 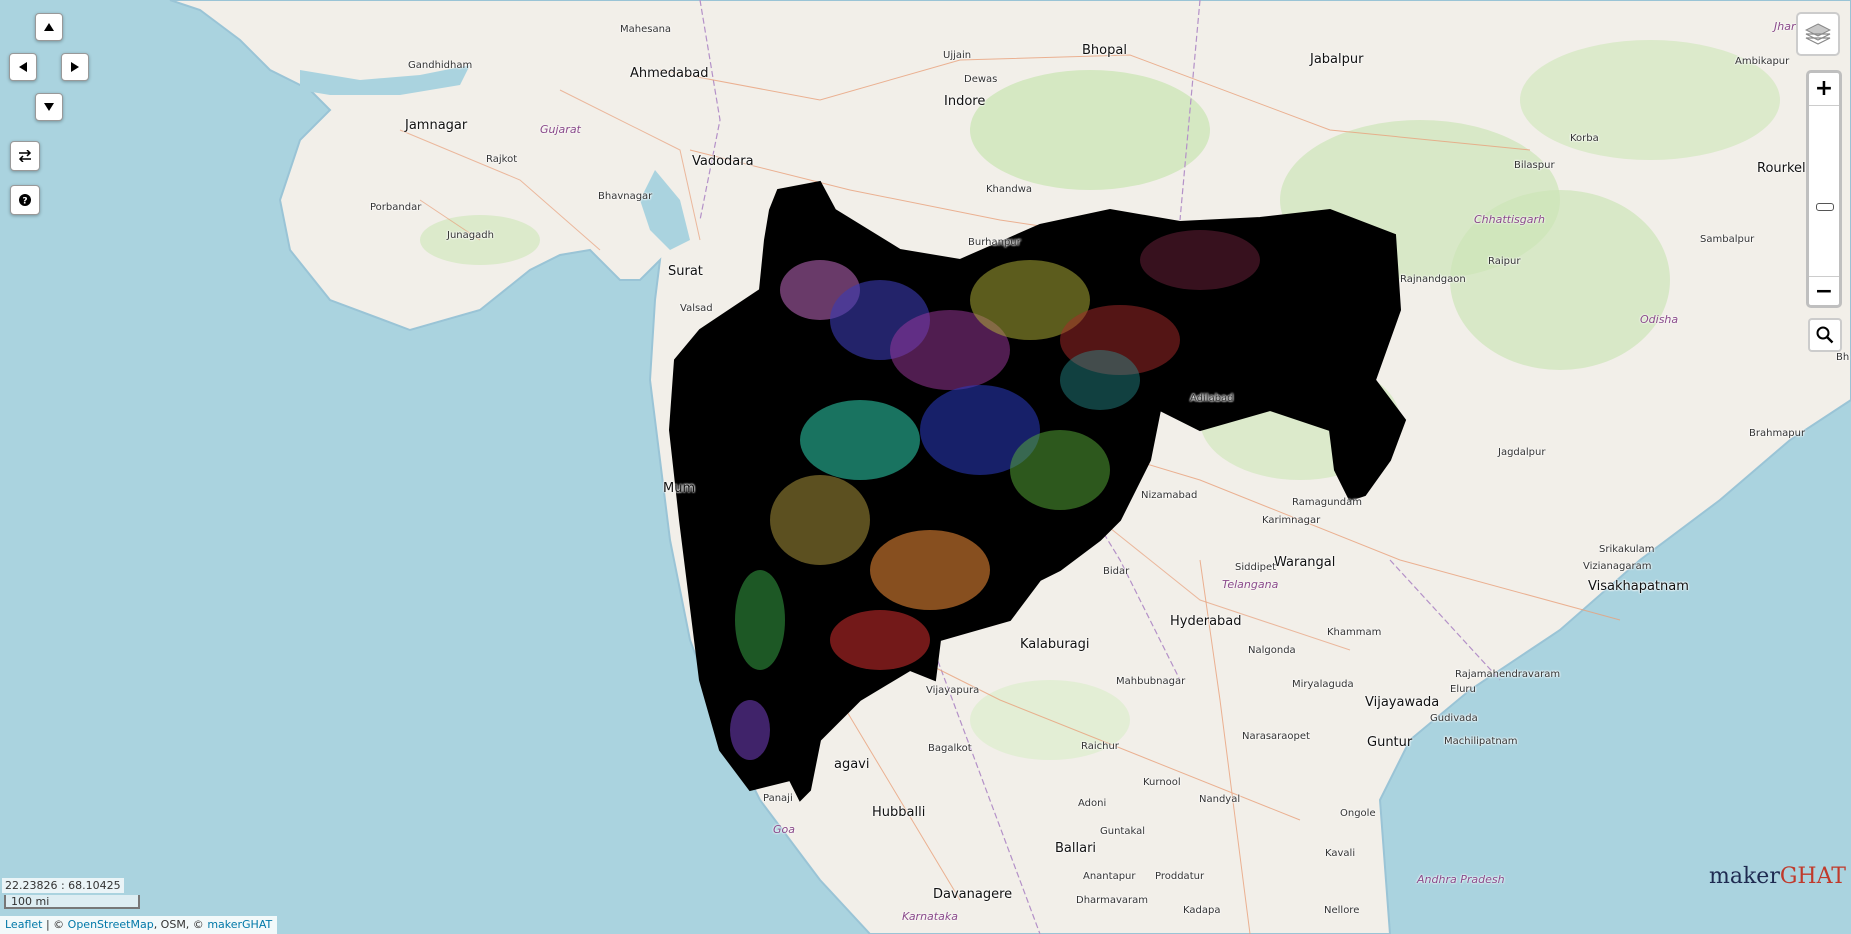 What do you see at coordinates (1202, 910) in the screenshot?
I see `city-label: Kadapa` at bounding box center [1202, 910].